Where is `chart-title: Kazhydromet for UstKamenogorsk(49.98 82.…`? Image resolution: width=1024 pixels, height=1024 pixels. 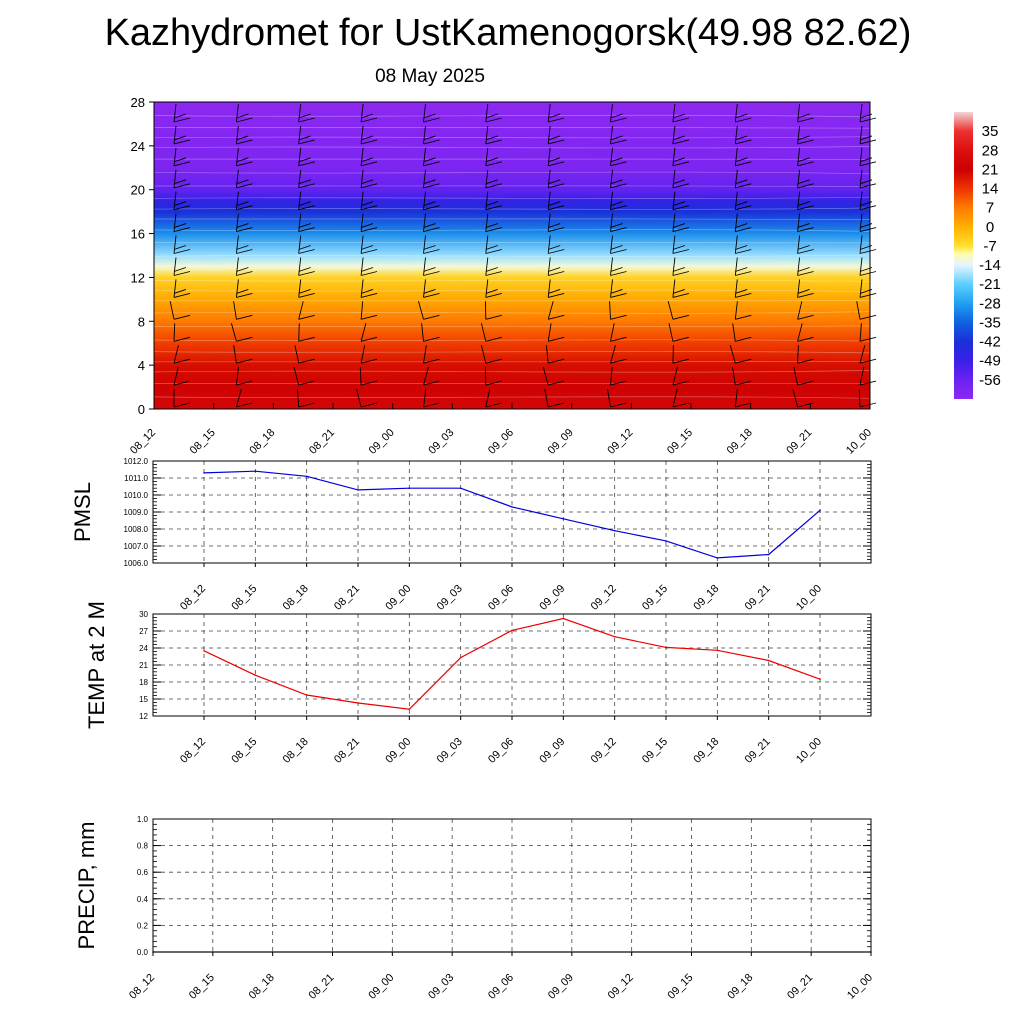
chart-title: Kazhydromet for UstKamenogorsk(49.98 82.… is located at coordinates (508, 33).